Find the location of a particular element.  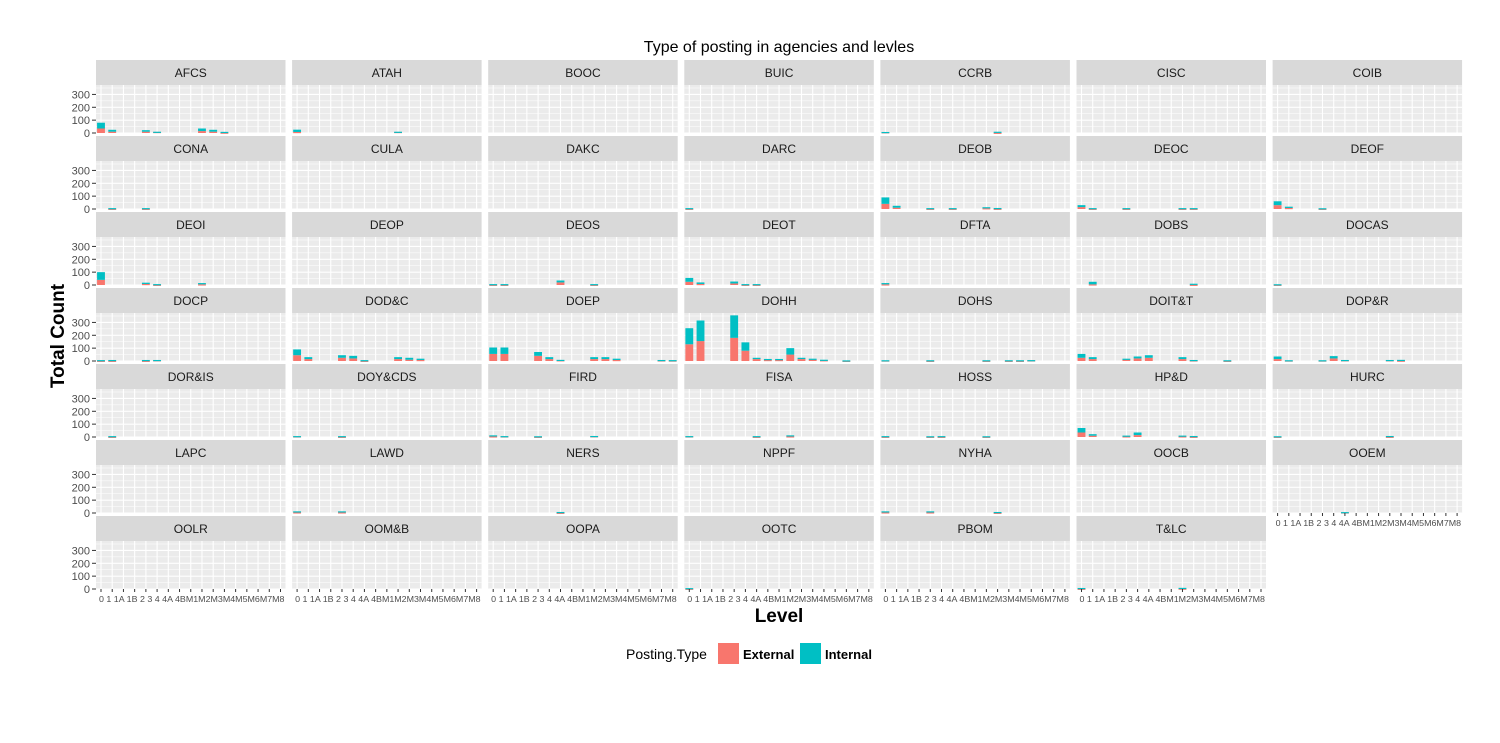

facet-panel: NYHA is located at coordinates (975, 477).